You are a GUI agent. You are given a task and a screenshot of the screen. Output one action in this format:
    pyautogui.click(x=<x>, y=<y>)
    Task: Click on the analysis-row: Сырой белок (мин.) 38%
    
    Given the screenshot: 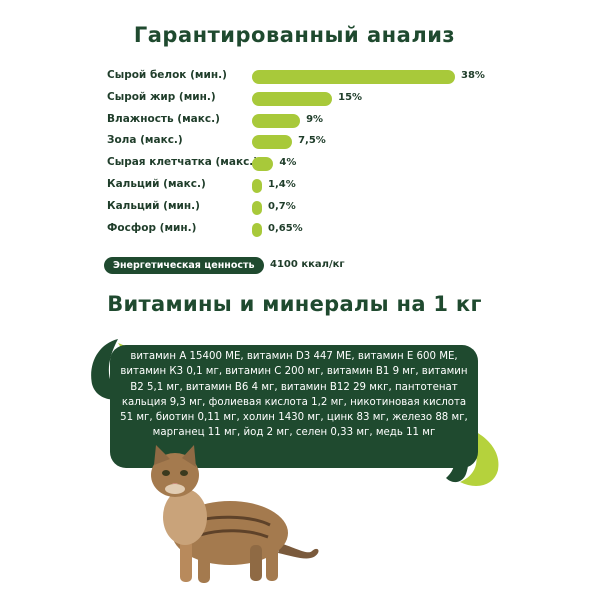 What is the action you would take?
    pyautogui.click(x=294, y=77)
    